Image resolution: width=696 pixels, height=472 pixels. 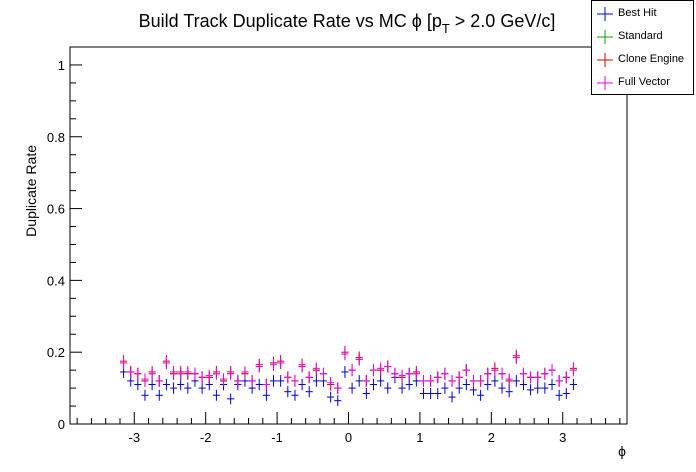 I want to click on y-tick-label: 0.2, so click(x=56, y=352).